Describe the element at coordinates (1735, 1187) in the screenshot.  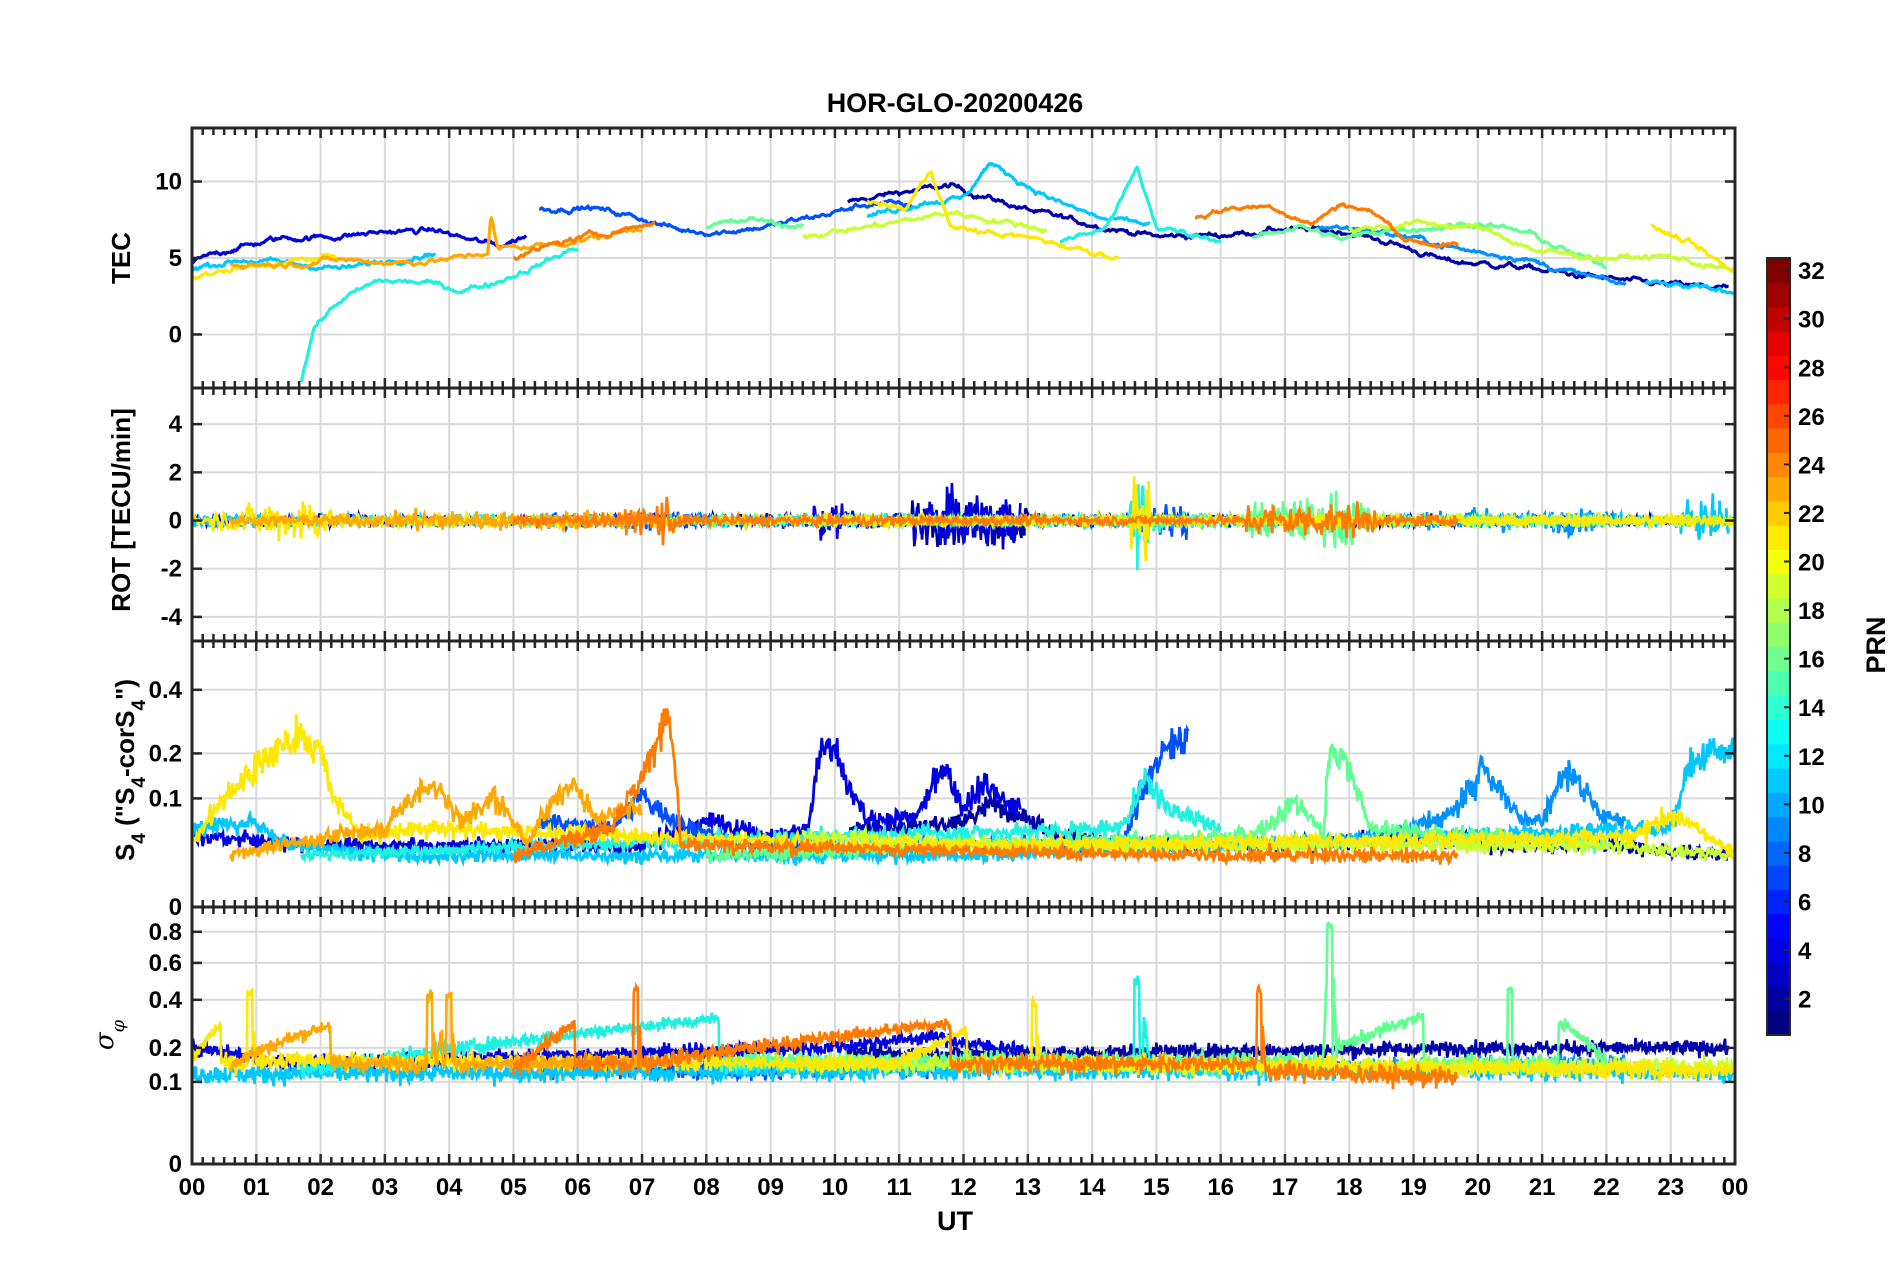
I see `x-tick-label: 00` at that location.